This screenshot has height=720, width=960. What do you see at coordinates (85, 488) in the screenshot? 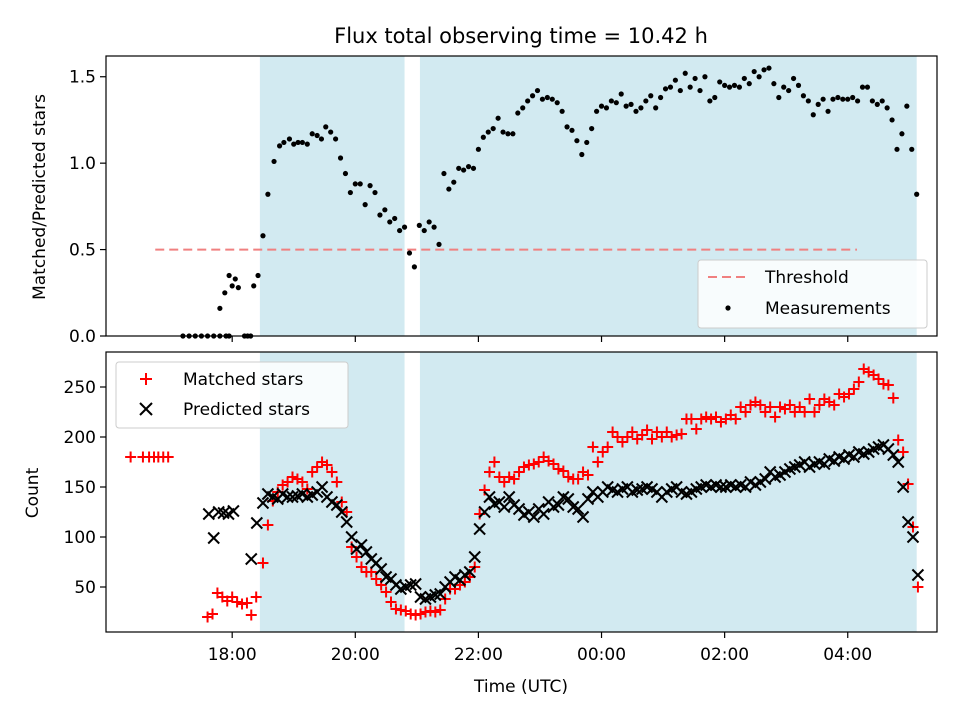
I see `bottom-y-ticks: 50 100 150 200 250` at bounding box center [85, 488].